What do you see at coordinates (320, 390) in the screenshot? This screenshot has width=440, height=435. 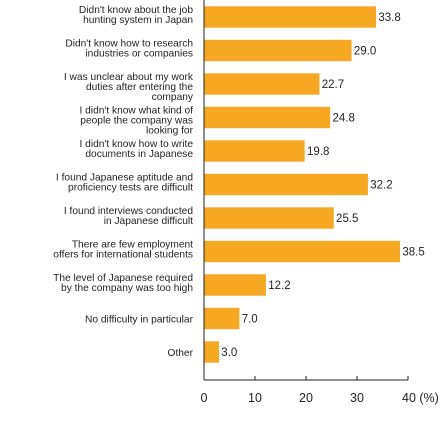 I see `x-ticks-group: 0 10 20 30 40 (%)` at bounding box center [320, 390].